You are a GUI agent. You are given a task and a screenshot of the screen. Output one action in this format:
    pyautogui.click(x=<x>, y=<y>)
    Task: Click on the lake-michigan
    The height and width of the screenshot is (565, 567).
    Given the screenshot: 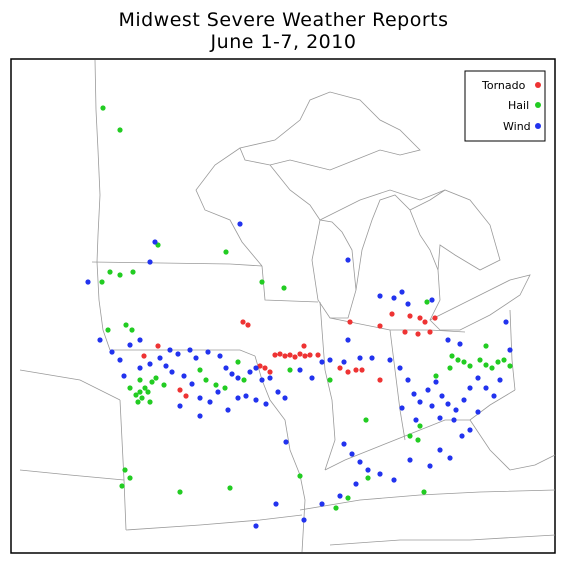 What is the action you would take?
    pyautogui.click(x=334, y=269)
    